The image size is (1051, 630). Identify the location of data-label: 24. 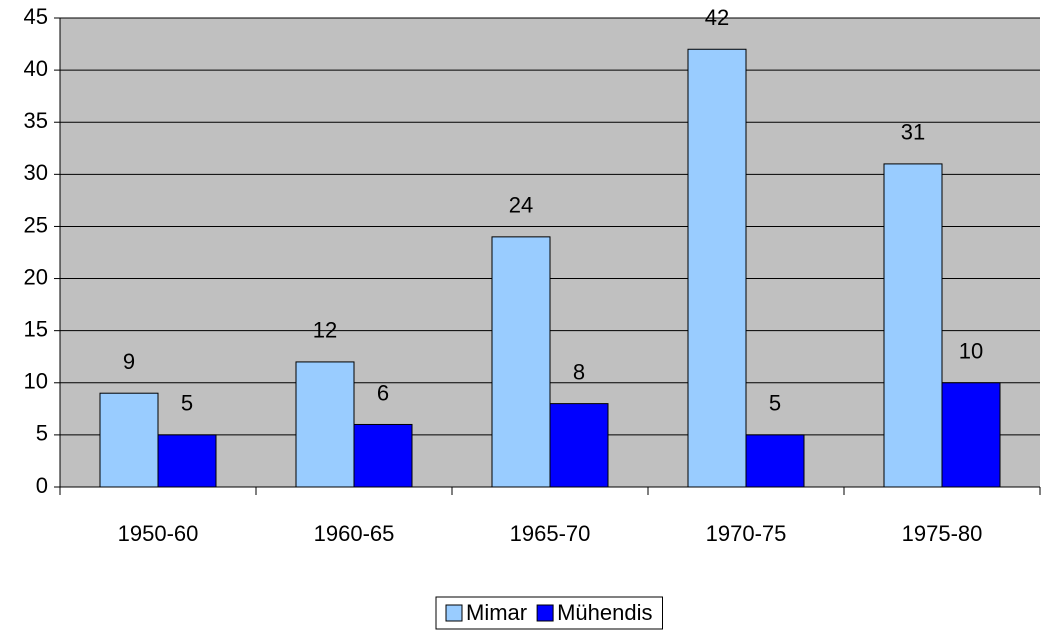
(521, 205).